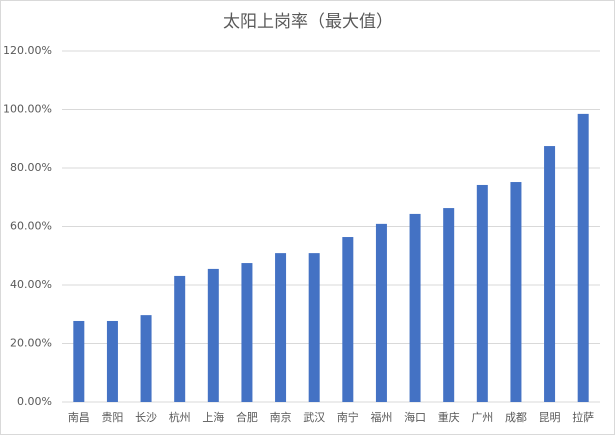 This screenshot has height=435, width=615. I want to click on x-tick-label: 南京, so click(281, 417).